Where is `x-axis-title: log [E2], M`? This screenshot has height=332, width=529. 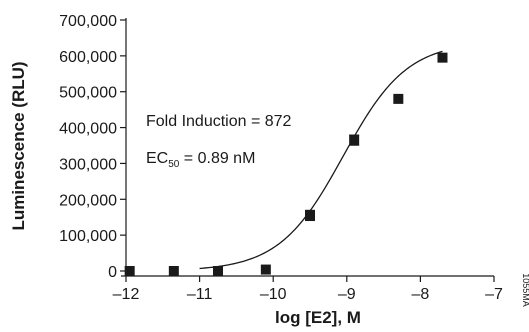 x-axis-title: log [E2], M is located at coordinates (318, 317).